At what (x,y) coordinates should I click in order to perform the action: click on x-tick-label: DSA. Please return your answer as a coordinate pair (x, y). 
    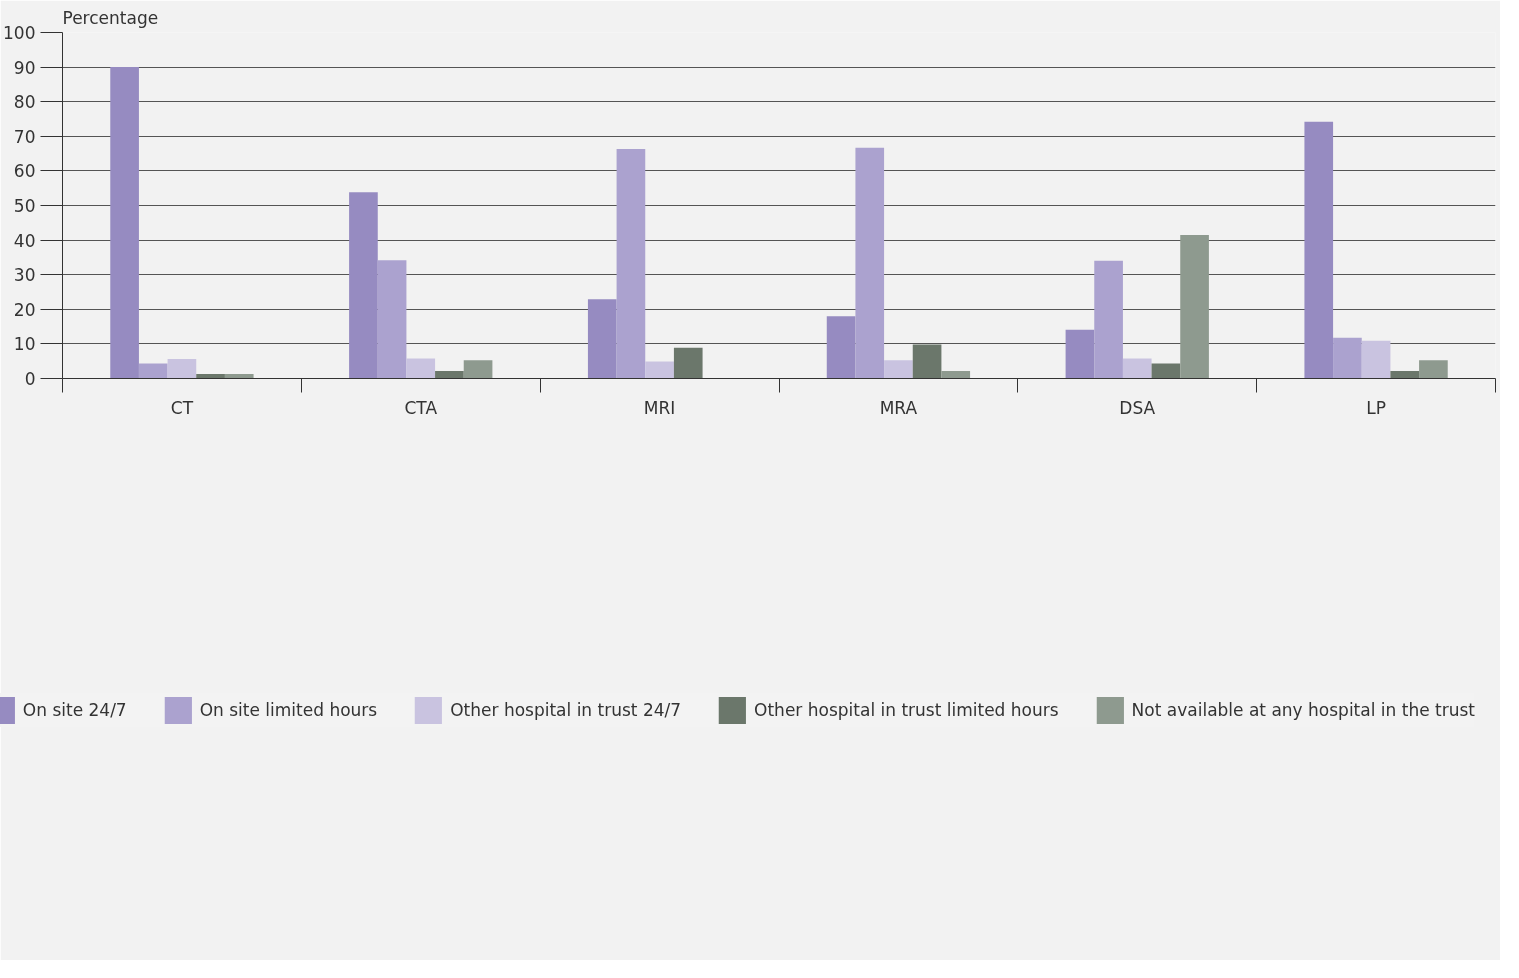
    Looking at the image, I should click on (1137, 407).